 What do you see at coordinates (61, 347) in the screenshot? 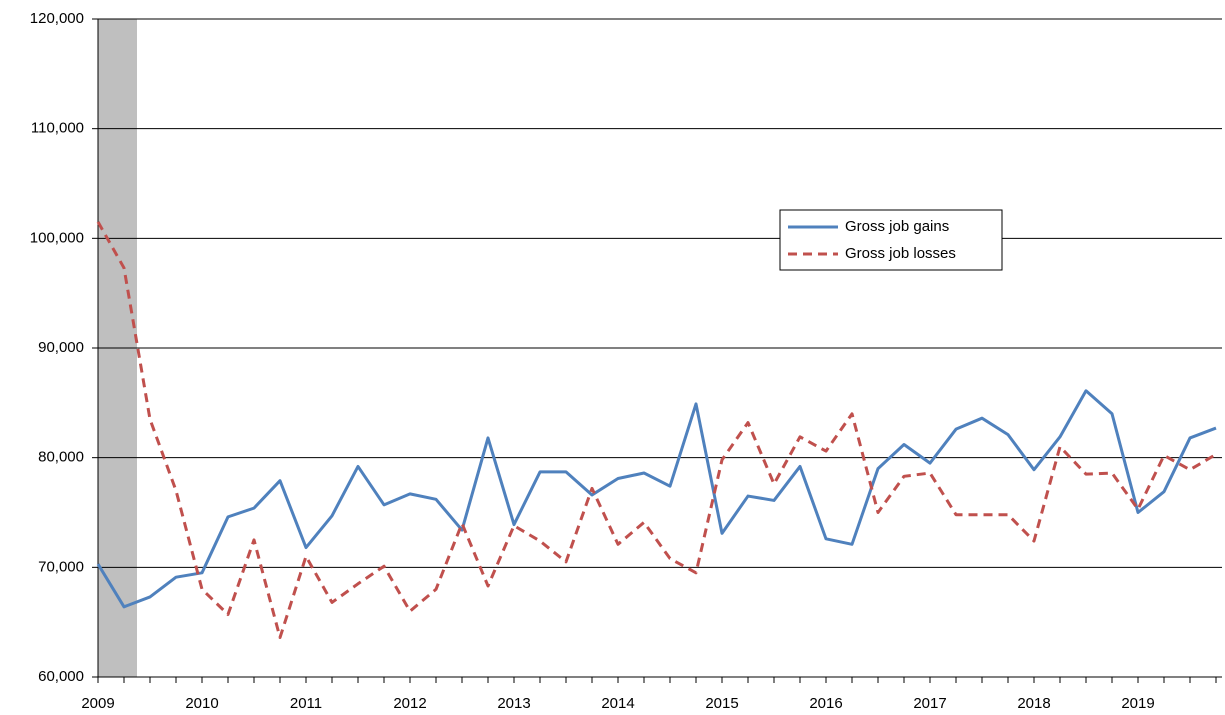
I see `y-tick-label: 90,000` at bounding box center [61, 347].